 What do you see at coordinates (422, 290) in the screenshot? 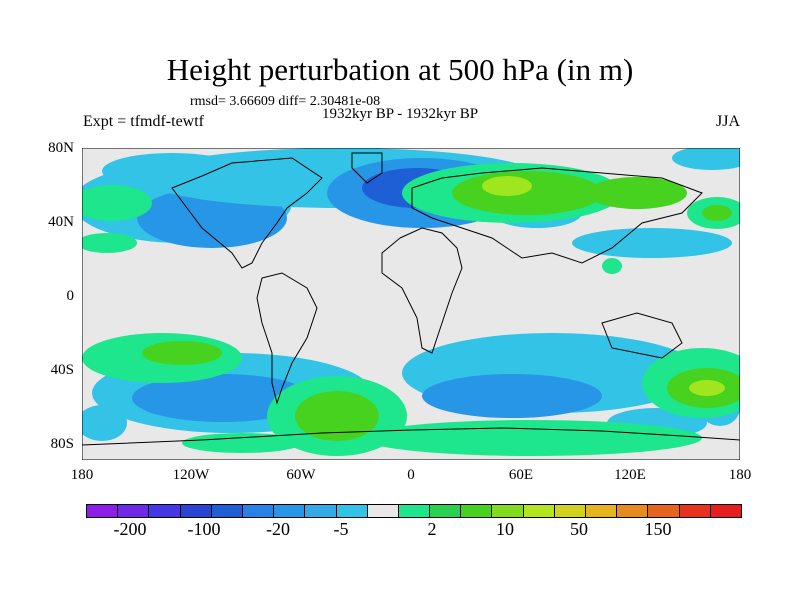
I see `africa-coast` at bounding box center [422, 290].